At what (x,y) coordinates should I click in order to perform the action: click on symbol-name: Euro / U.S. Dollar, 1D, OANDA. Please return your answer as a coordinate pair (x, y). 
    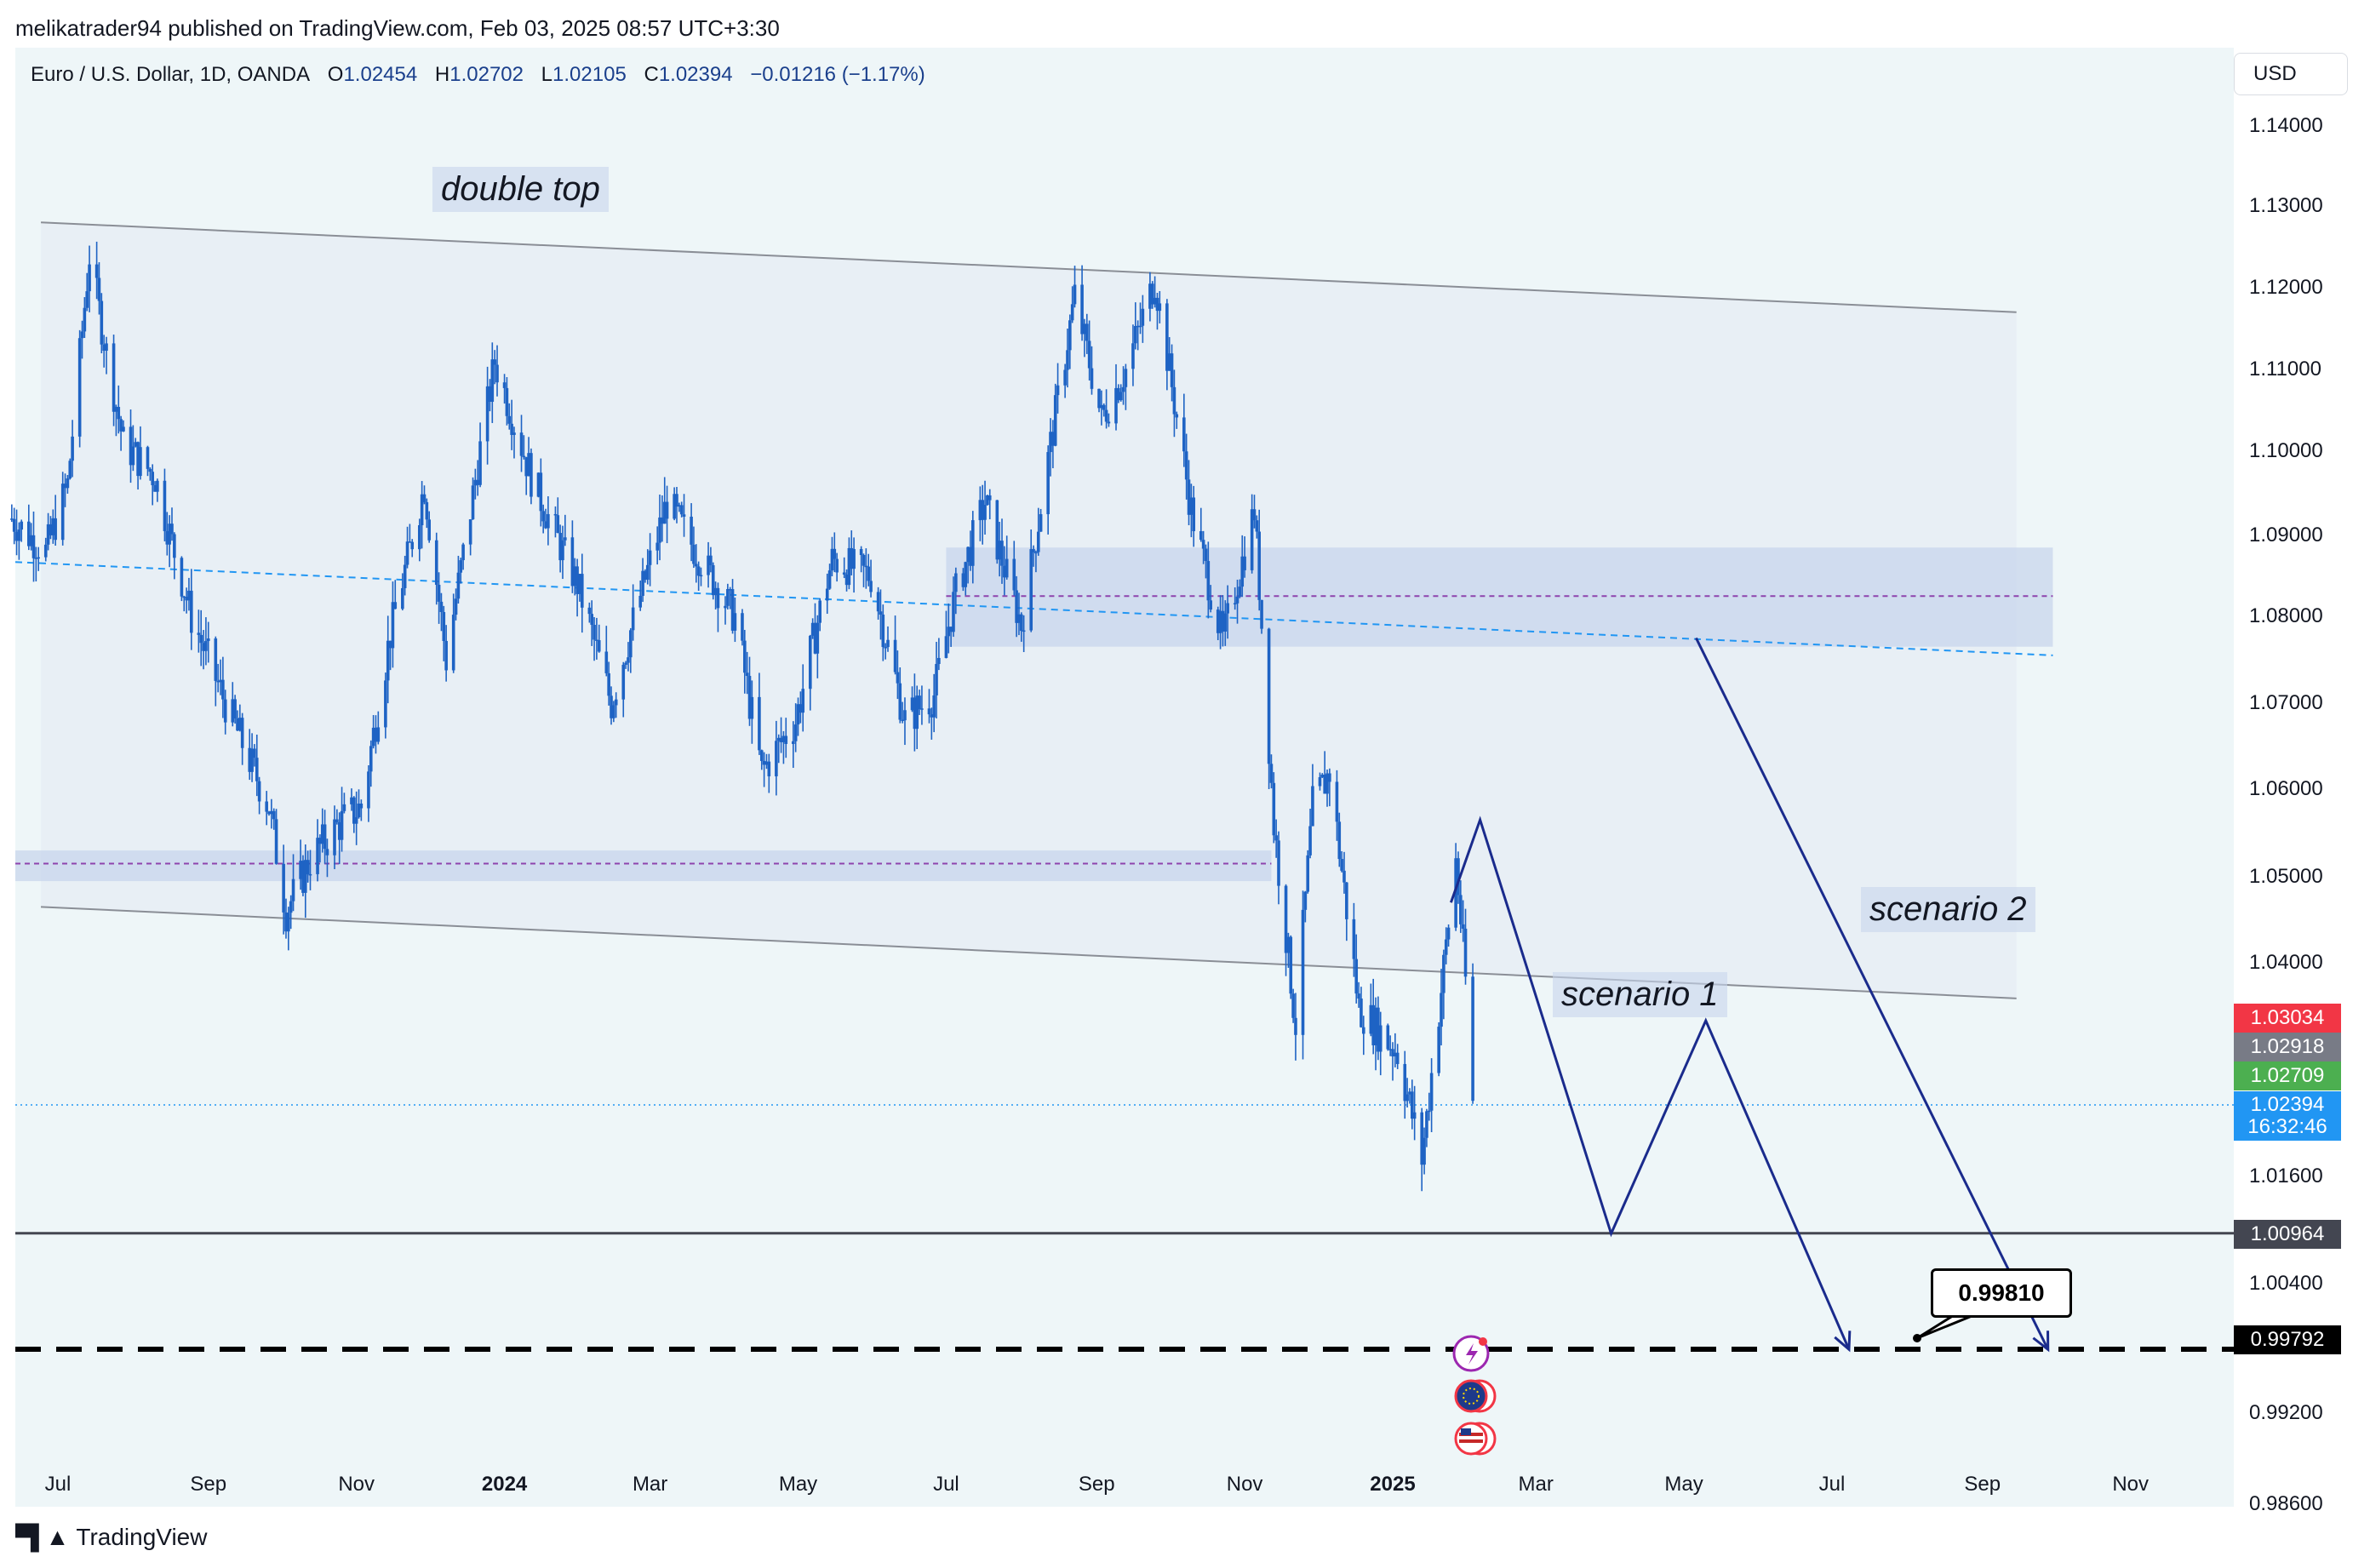
    Looking at the image, I should click on (171, 74).